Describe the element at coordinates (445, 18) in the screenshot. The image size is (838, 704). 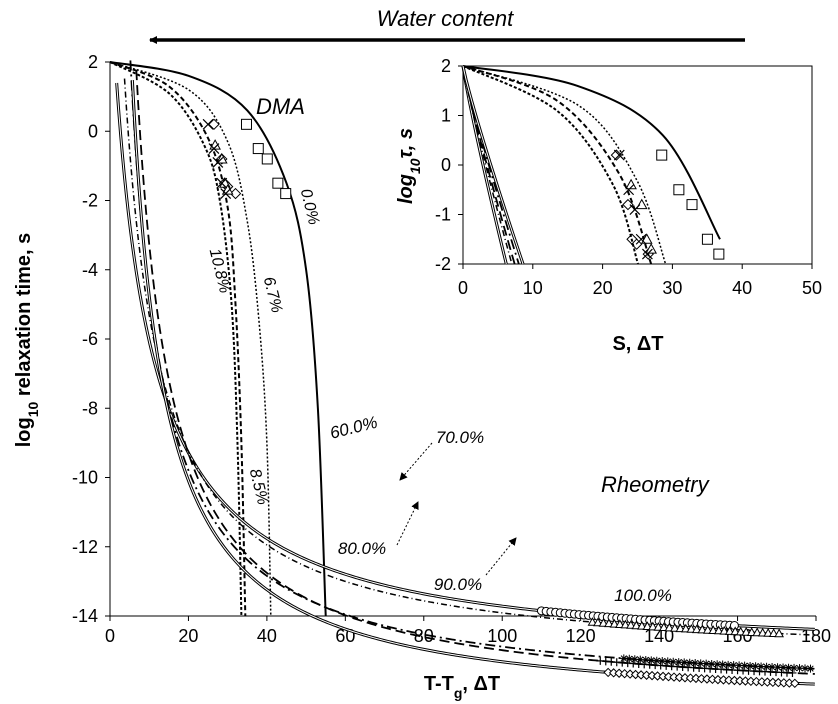
I see `water-content-label: Water content` at that location.